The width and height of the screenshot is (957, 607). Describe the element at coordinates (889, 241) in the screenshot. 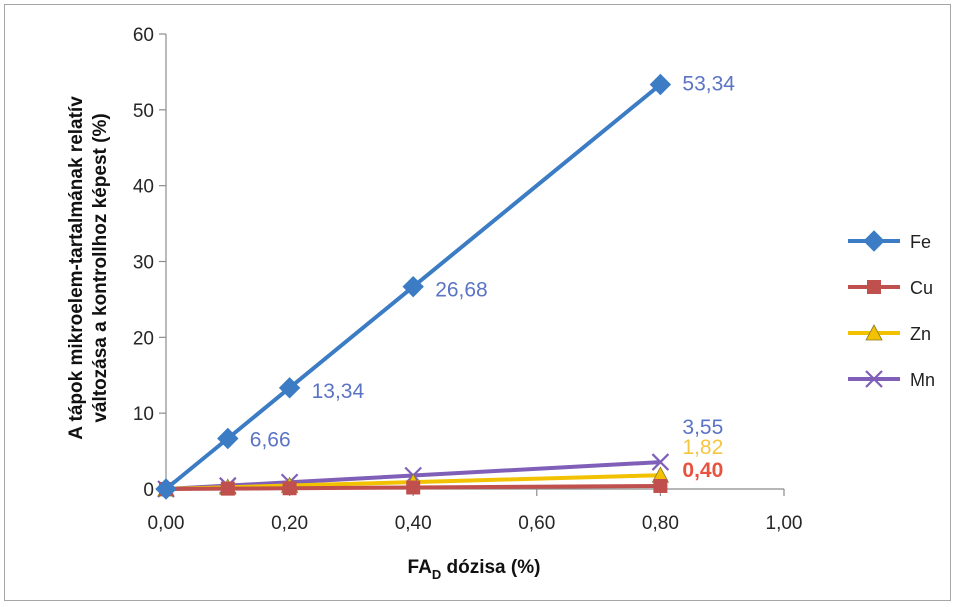

I see `legend-item-fe: Fe` at that location.